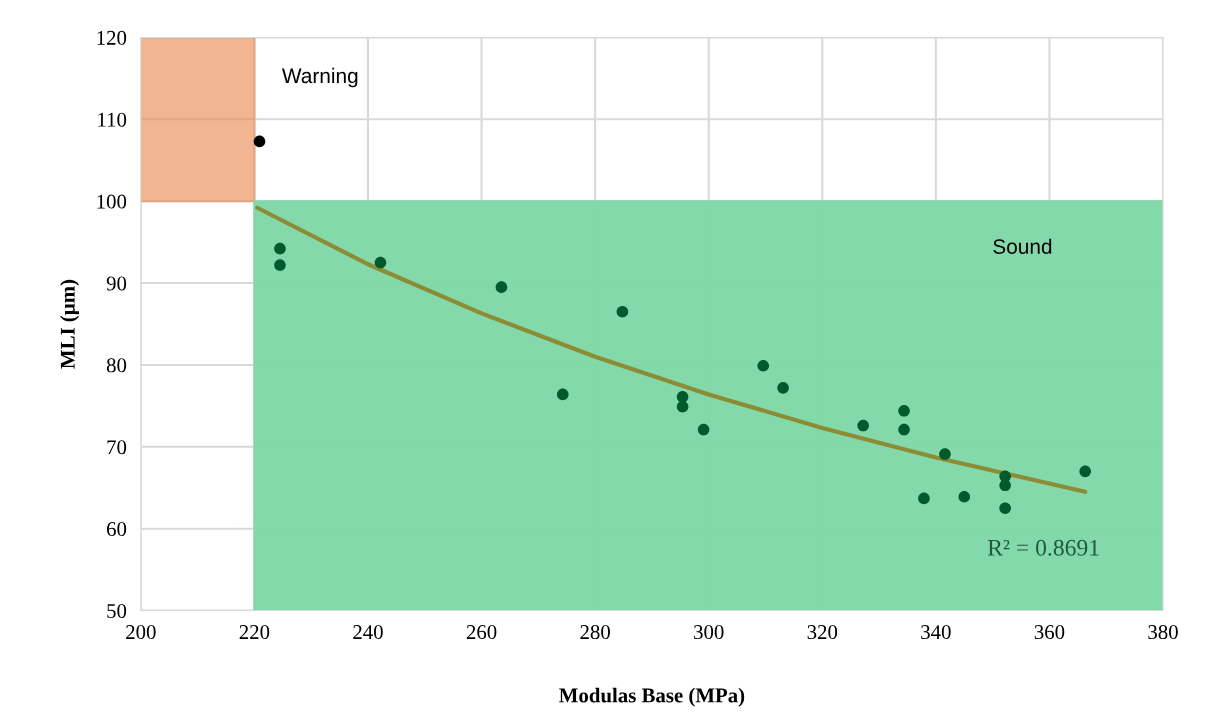  Describe the element at coordinates (70, 324) in the screenshot. I see `y-axis-title: MLI (µm)` at that location.